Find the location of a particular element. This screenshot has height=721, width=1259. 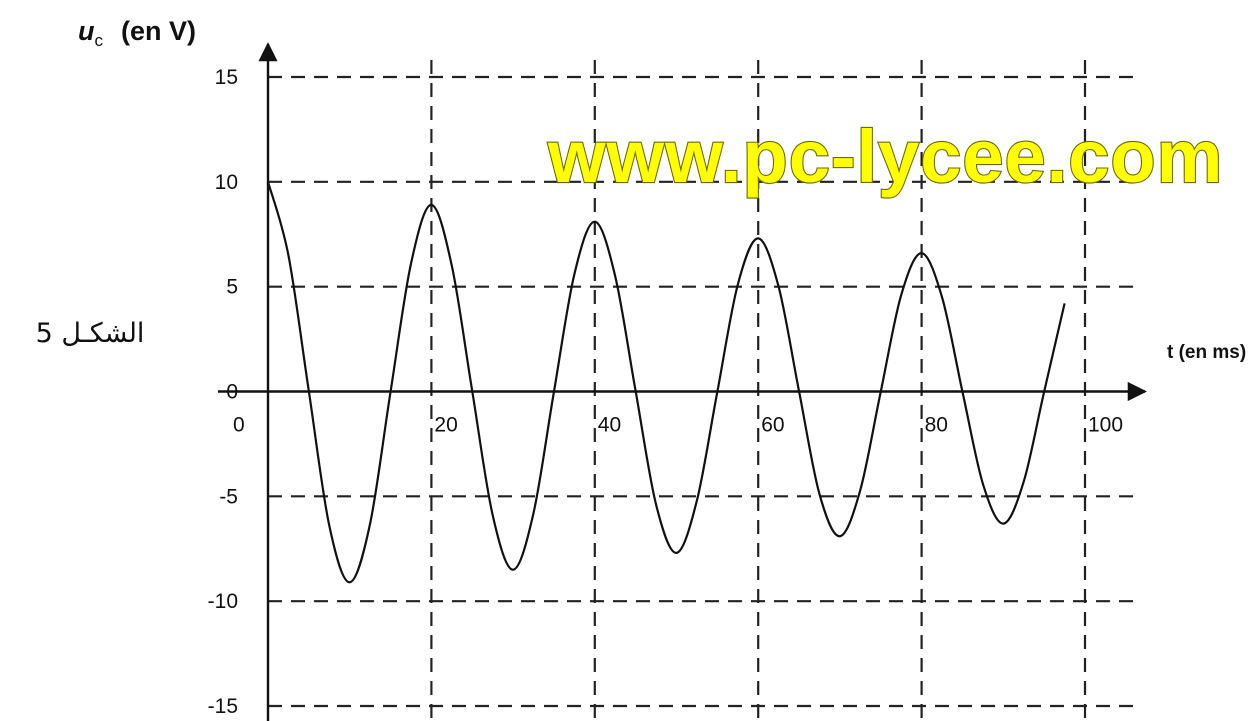

y-tick-label: 10 is located at coordinates (226, 182).